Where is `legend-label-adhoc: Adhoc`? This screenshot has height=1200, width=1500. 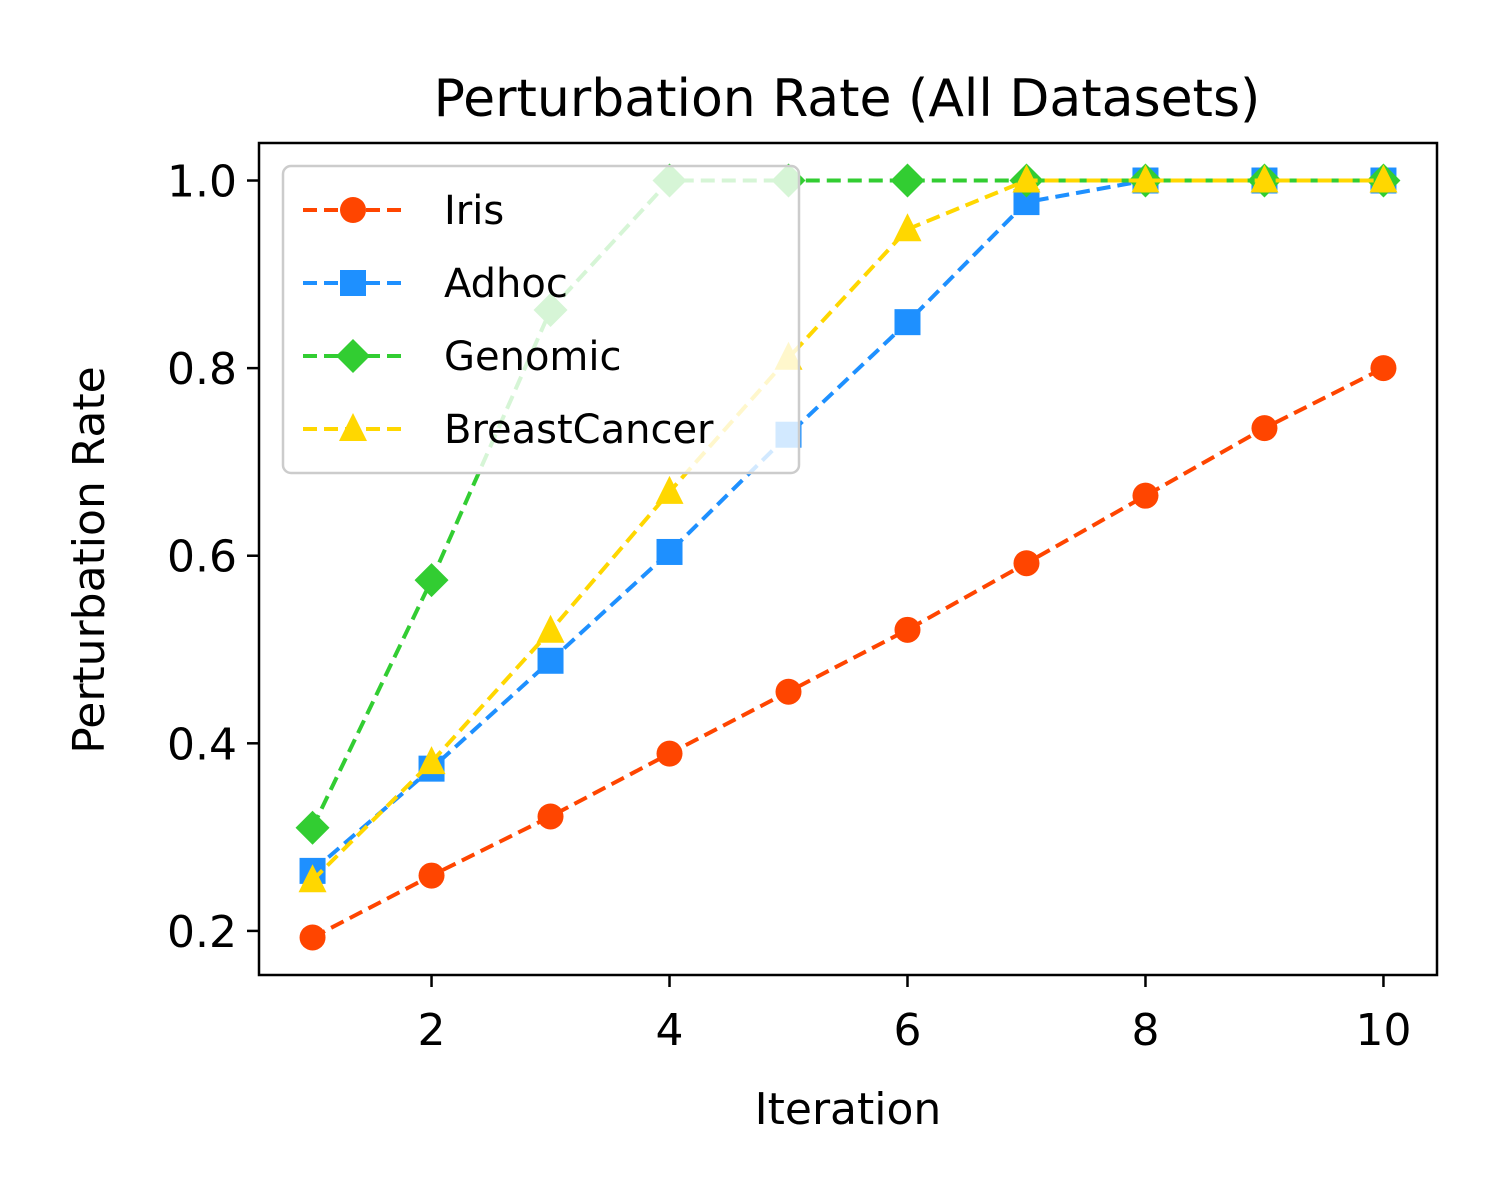 legend-label-adhoc: Adhoc is located at coordinates (506, 284).